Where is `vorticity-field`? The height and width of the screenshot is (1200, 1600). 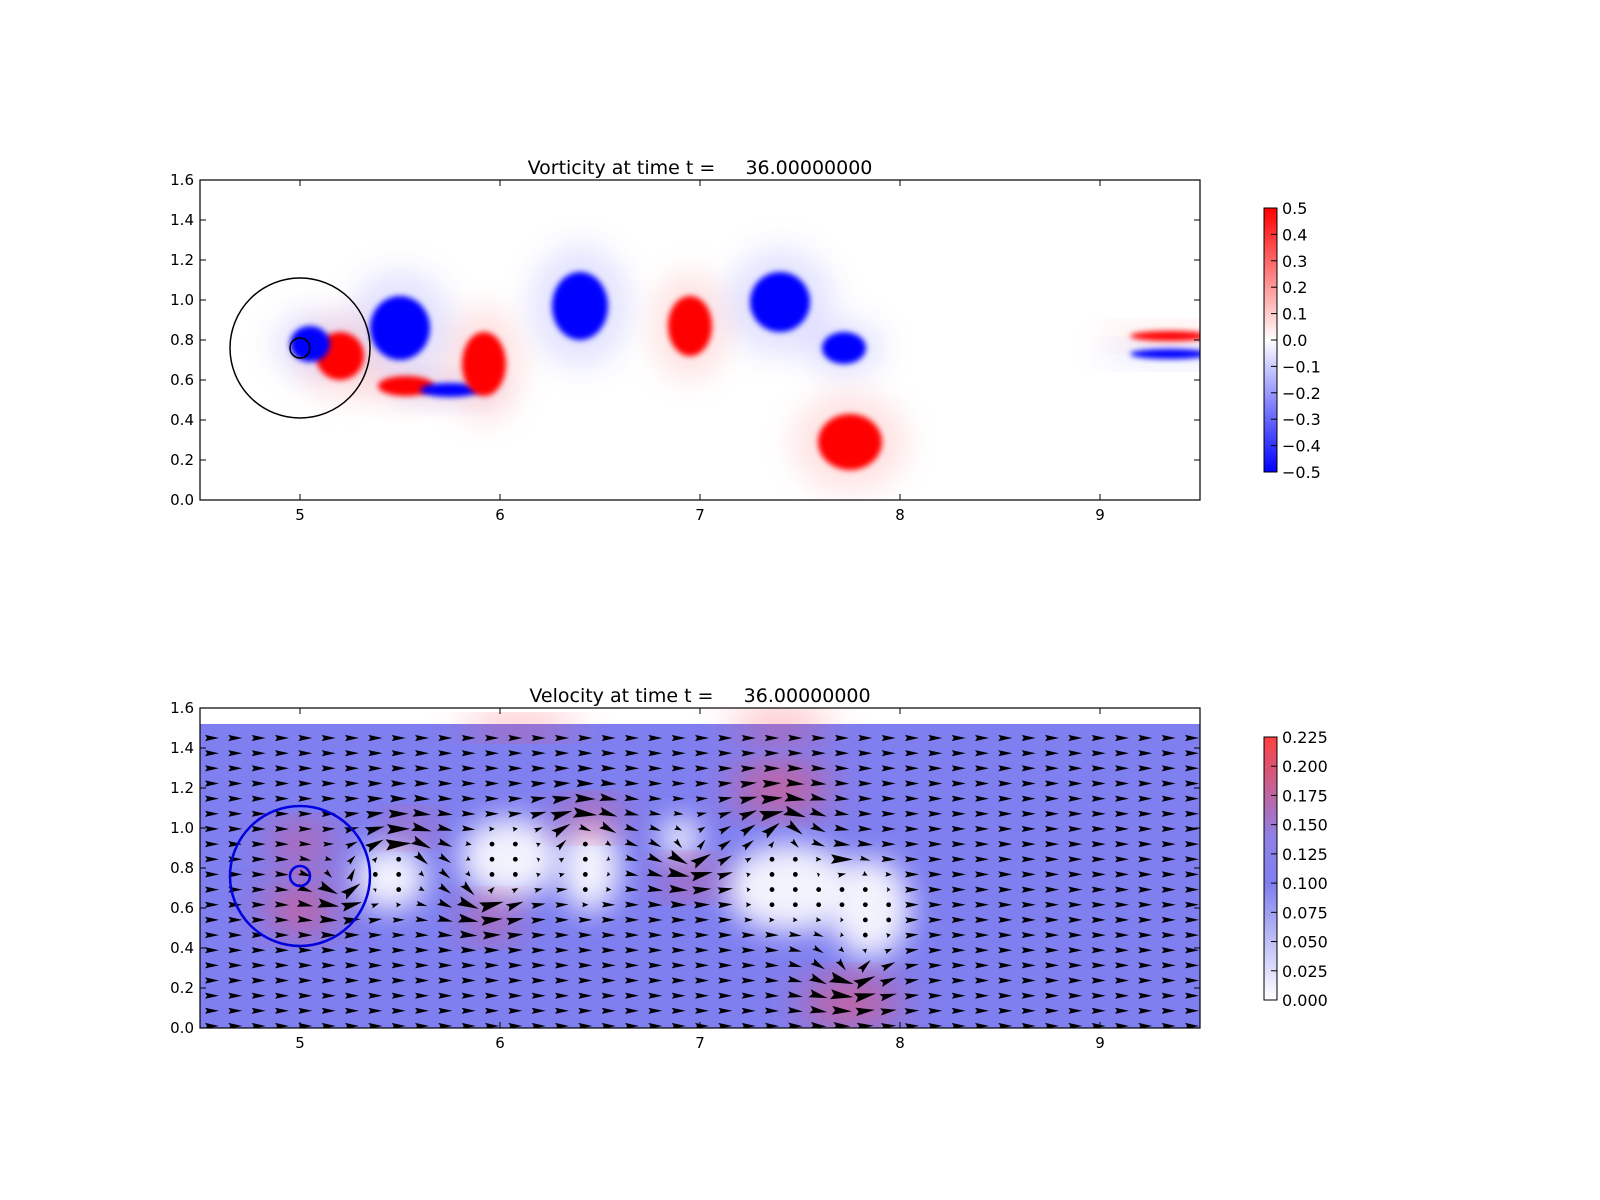 vorticity-field is located at coordinates (737, 368).